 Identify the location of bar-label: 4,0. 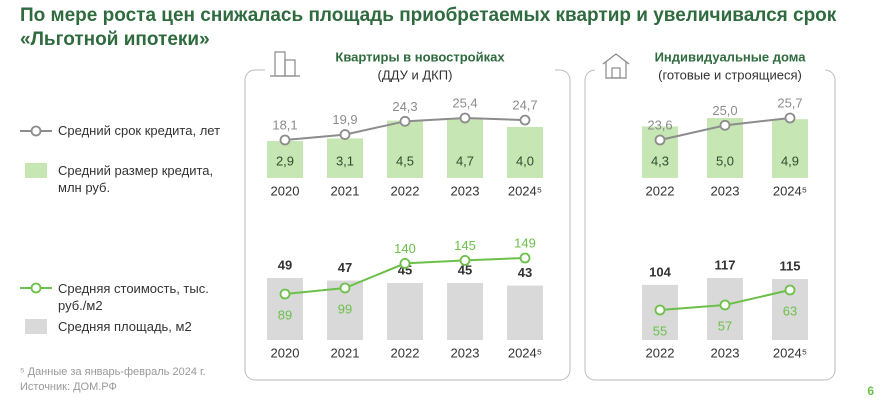
(525, 160).